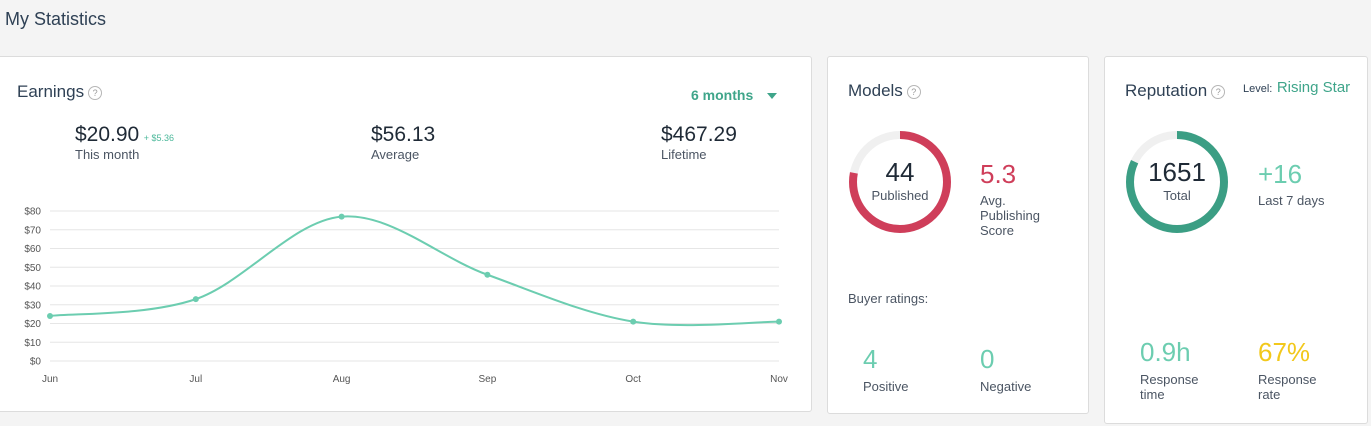  I want to click on response-rate: 67% Response rate, so click(1287, 369).